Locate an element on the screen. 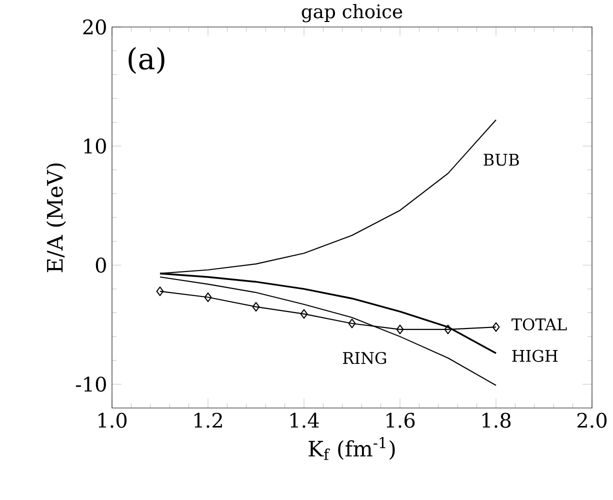  x-axis-title: K$_{f}$ (fm$^{-1}$) is located at coordinates (351, 448).